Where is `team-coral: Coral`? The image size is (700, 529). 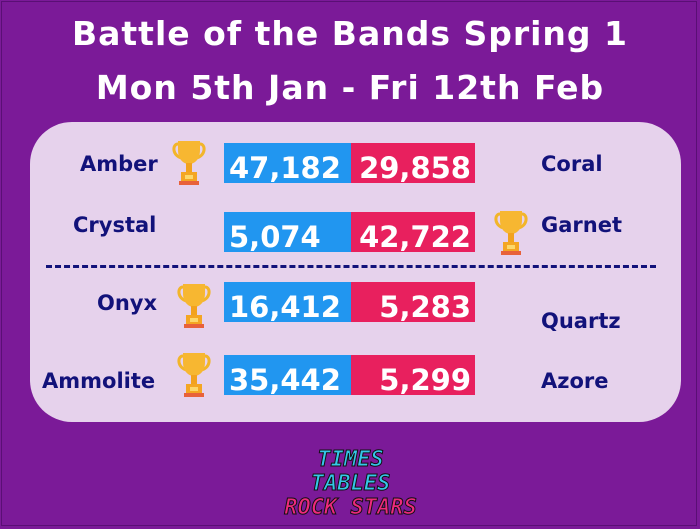
team-coral: Coral is located at coordinates (572, 164).